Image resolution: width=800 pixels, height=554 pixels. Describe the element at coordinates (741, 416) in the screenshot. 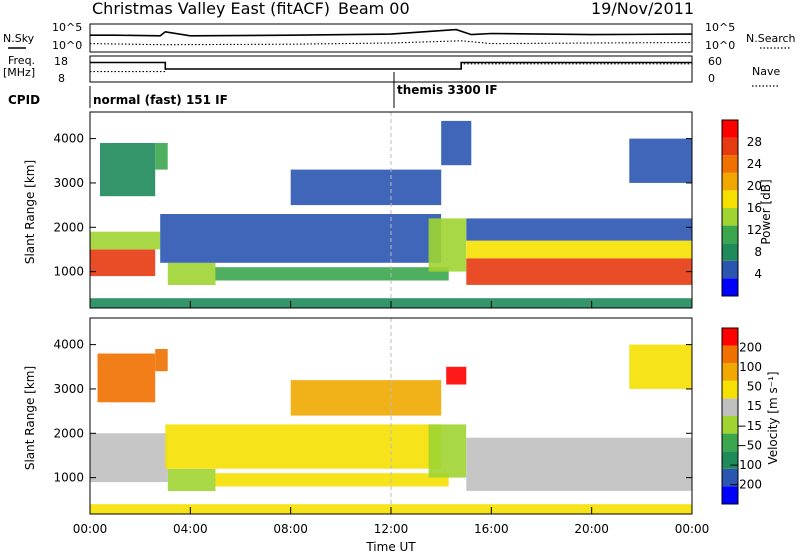

I see `velocity-colorbar: 200 100 50 15 −15 −50 −100 −200` at that location.